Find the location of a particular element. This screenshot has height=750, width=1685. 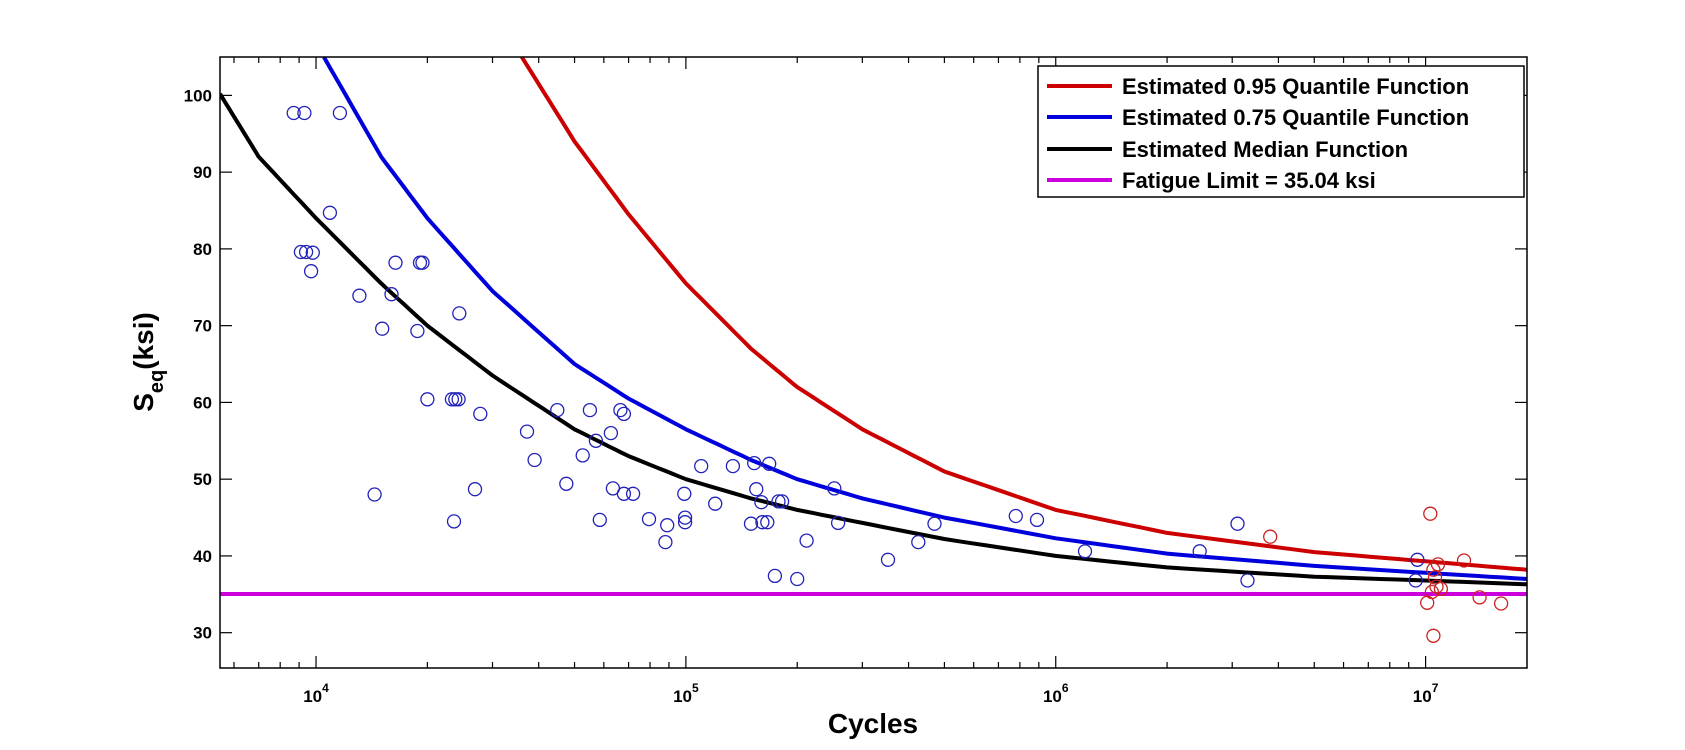

y-axis-label-group: Seq(ksi) is located at coordinates (148, 362).